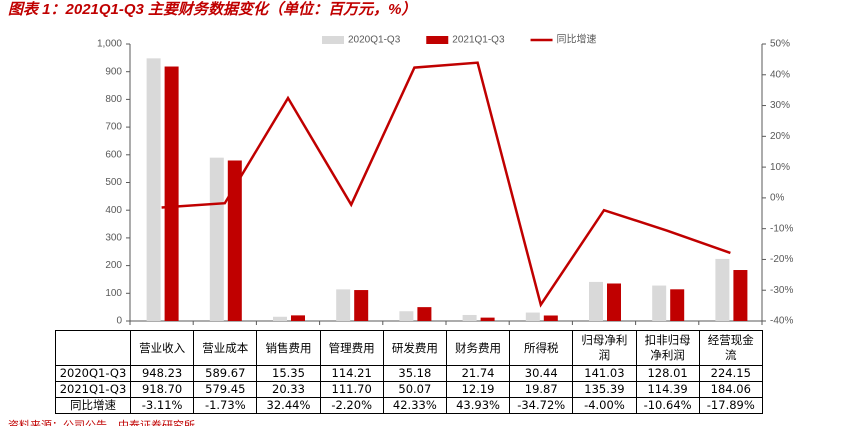 This screenshot has width=856, height=426. Describe the element at coordinates (113, 154) in the screenshot. I see `y-tick-label: 600` at that location.